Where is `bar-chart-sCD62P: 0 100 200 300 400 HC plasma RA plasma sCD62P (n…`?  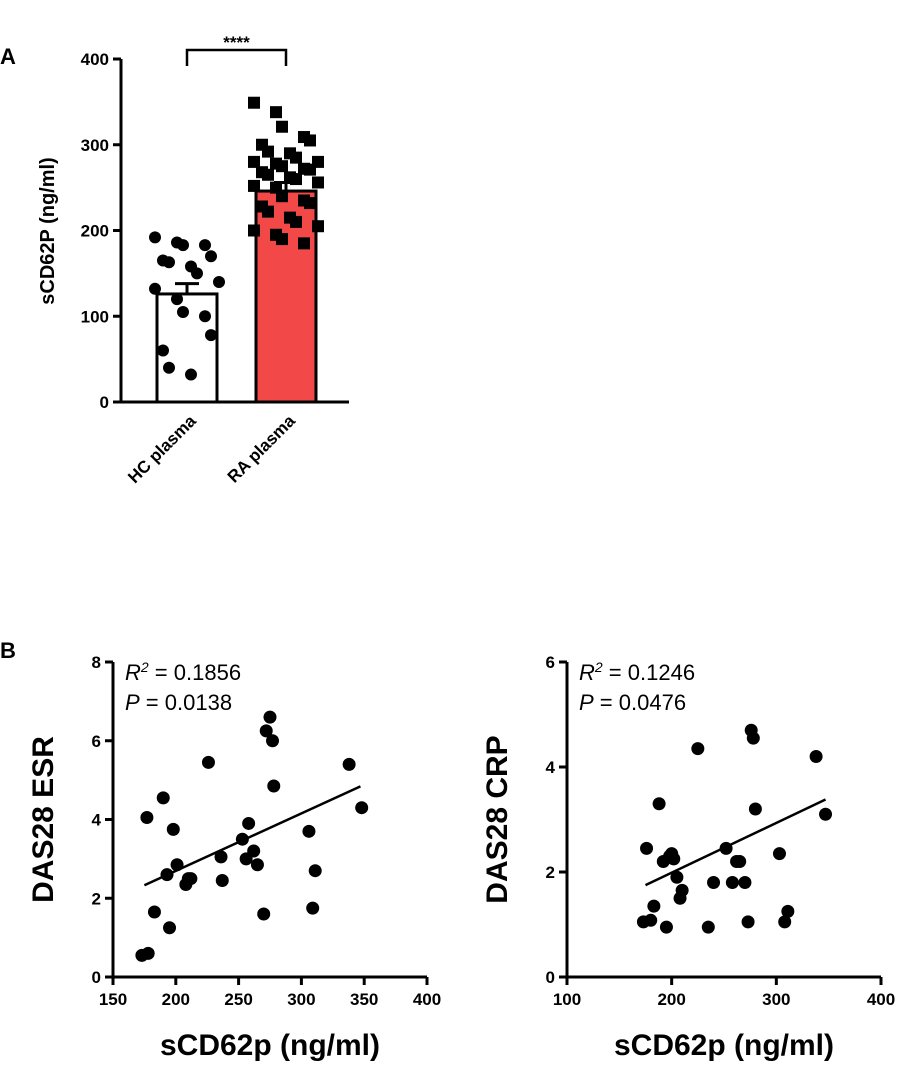
bar-chart-sCD62P: 0 100 200 300 400 HC plasma RA plasma sCD62P (n… is located at coordinates (193, 260).